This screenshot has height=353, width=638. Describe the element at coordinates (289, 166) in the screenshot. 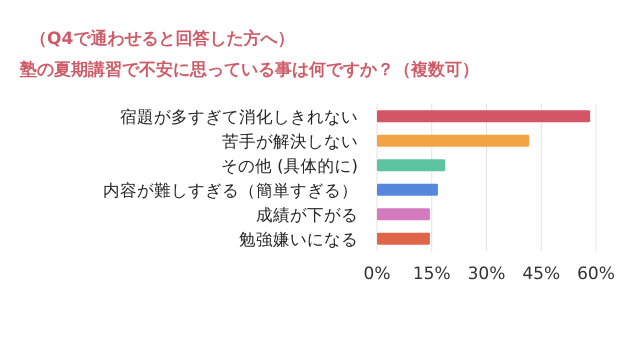

I see `y-tick-label: その他 (具体的に)` at that location.